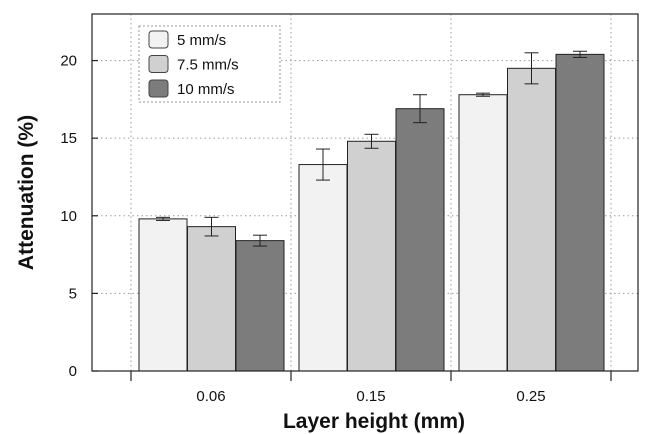 The height and width of the screenshot is (434, 647). Describe the element at coordinates (68, 61) in the screenshot. I see `y-tick-label: 20` at that location.